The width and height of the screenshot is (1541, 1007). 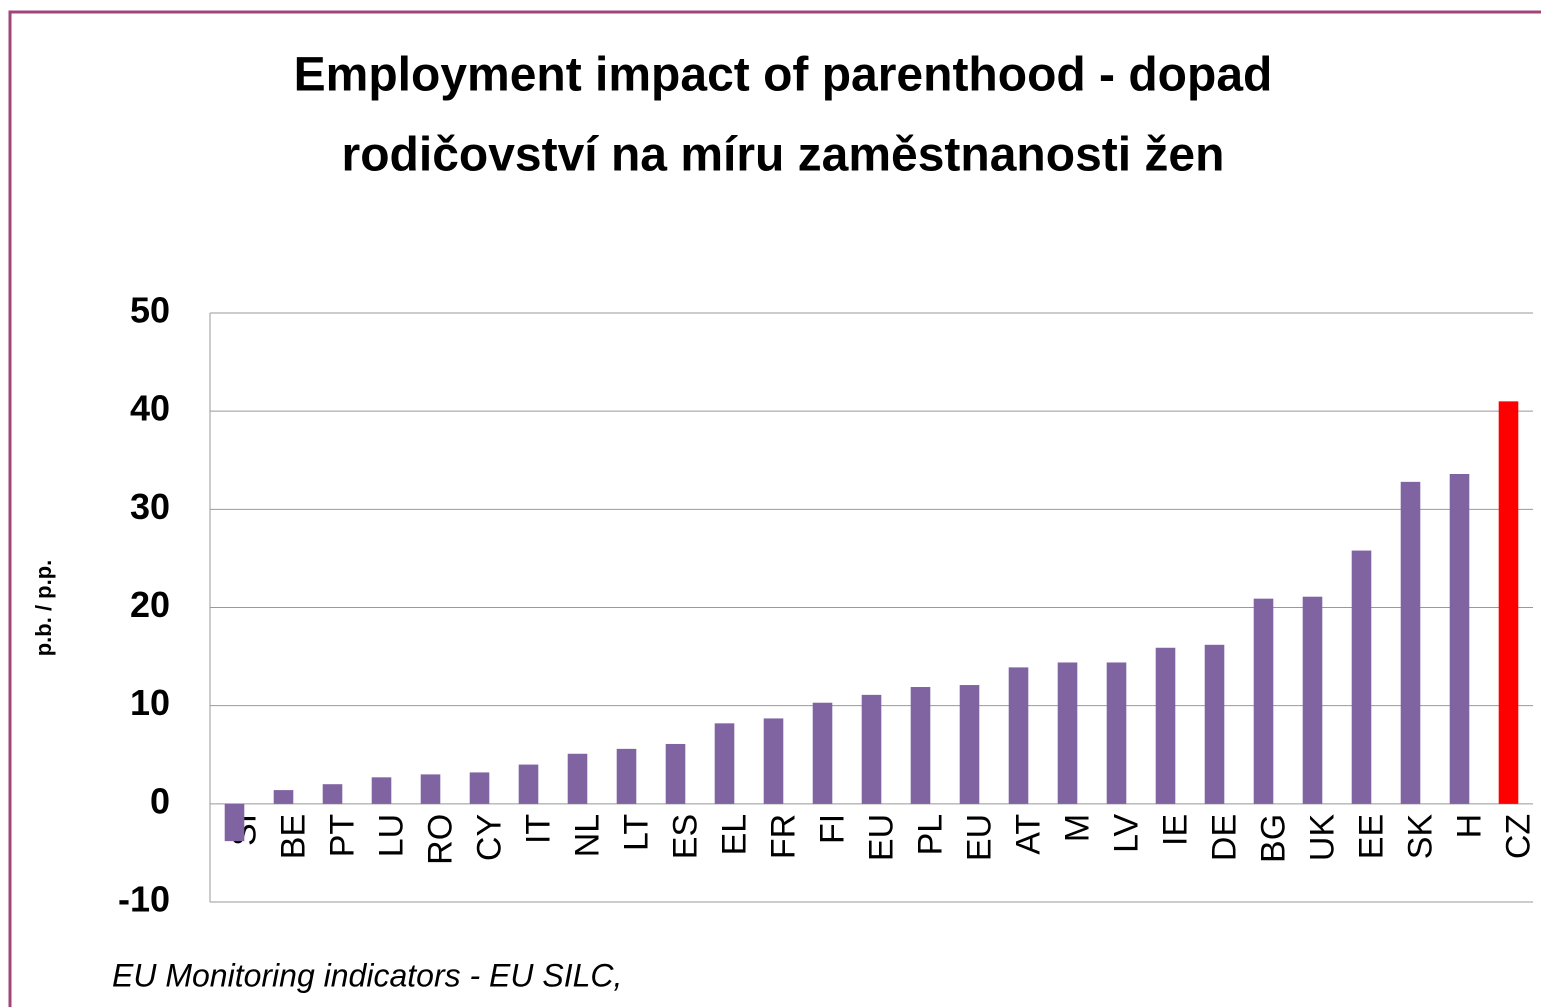 What do you see at coordinates (1469, 826) in the screenshot?
I see `x-tick-label: H` at bounding box center [1469, 826].